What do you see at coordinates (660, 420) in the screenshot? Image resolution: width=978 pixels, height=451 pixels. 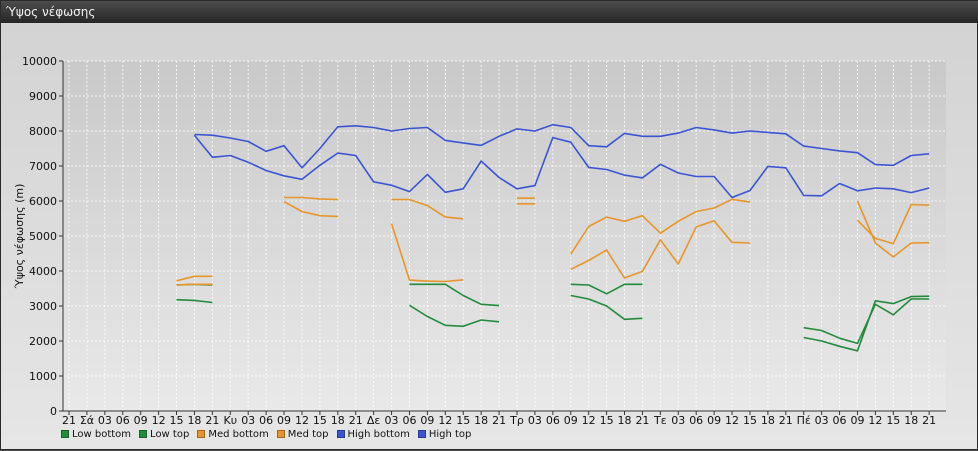 I see `x-tick-label: Τε` at bounding box center [660, 420].